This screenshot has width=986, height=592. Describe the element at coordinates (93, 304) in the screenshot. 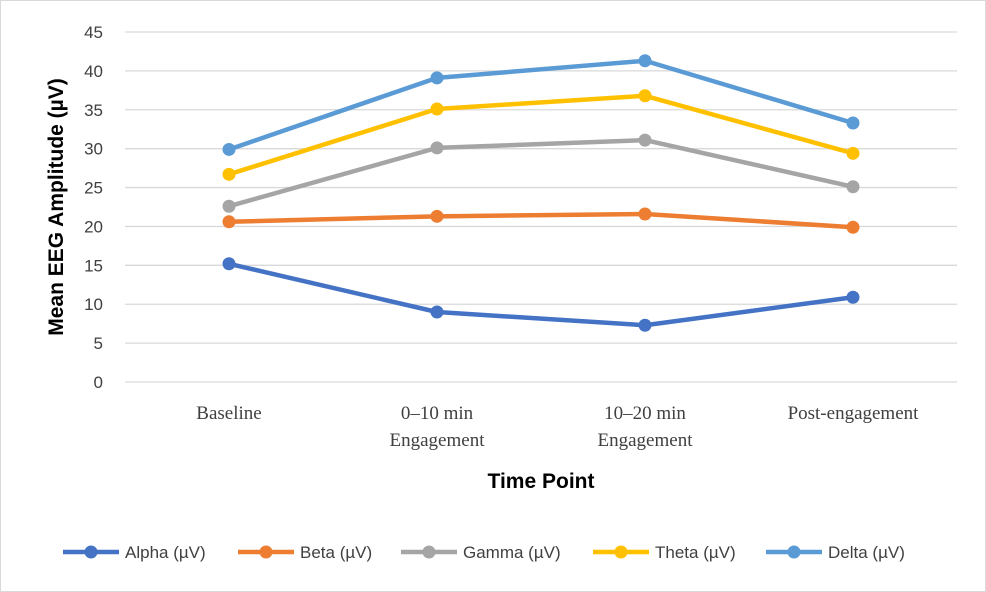

I see `y-tick-label: 10` at that location.